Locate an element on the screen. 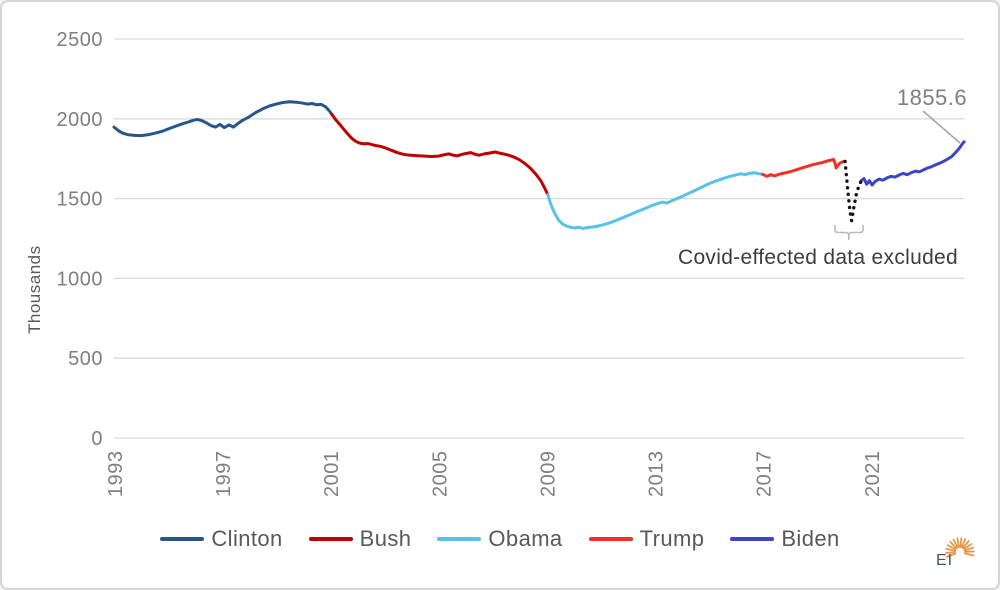 This screenshot has width=1000, height=590. legend-label: Trump is located at coordinates (672, 538).